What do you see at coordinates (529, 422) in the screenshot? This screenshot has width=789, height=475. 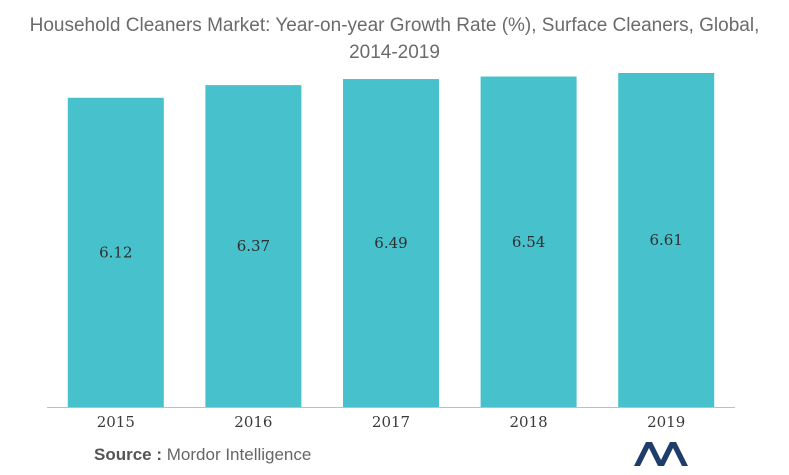 I see `x-tick-label-2018: 2018` at bounding box center [529, 422].